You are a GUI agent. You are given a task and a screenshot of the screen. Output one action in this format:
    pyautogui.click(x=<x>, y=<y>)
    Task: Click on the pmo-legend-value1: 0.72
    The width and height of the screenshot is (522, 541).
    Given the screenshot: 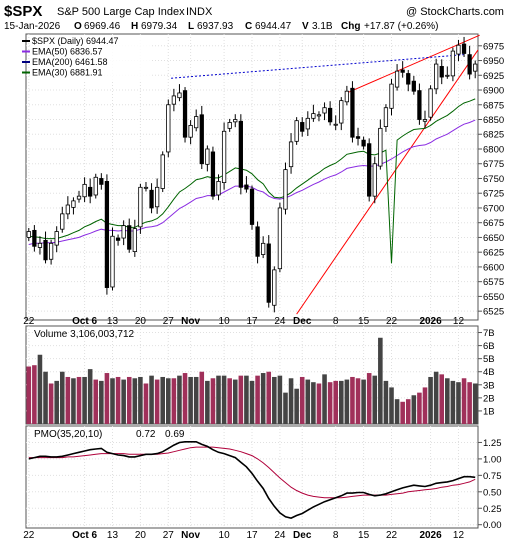 What is the action you would take?
    pyautogui.click(x=146, y=434)
    